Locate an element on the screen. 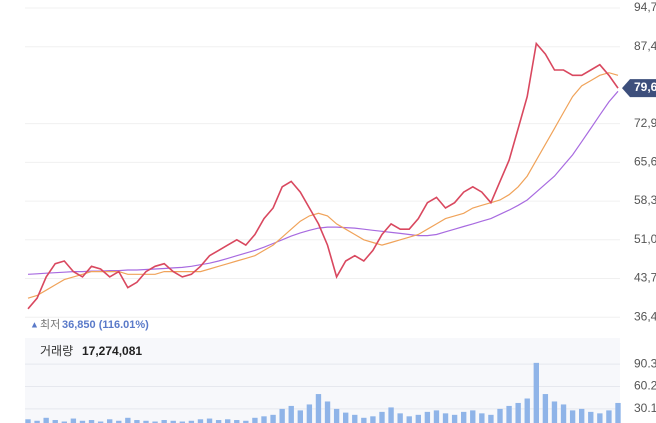 This screenshot has height=423, width=656. volume-total: 17,274,081 is located at coordinates (112, 351).